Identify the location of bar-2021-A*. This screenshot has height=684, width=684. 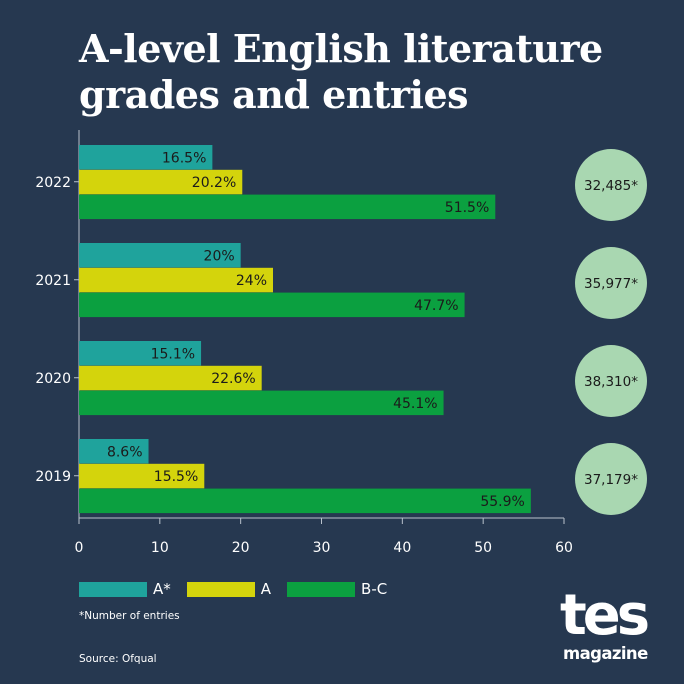
(160, 255).